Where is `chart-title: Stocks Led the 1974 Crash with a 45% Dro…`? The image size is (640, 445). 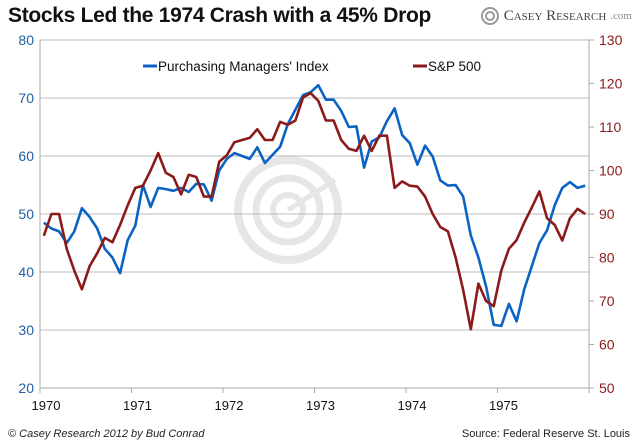
chart-title: Stocks Led the 1974 Crash with a 45% Dro… is located at coordinates (220, 15).